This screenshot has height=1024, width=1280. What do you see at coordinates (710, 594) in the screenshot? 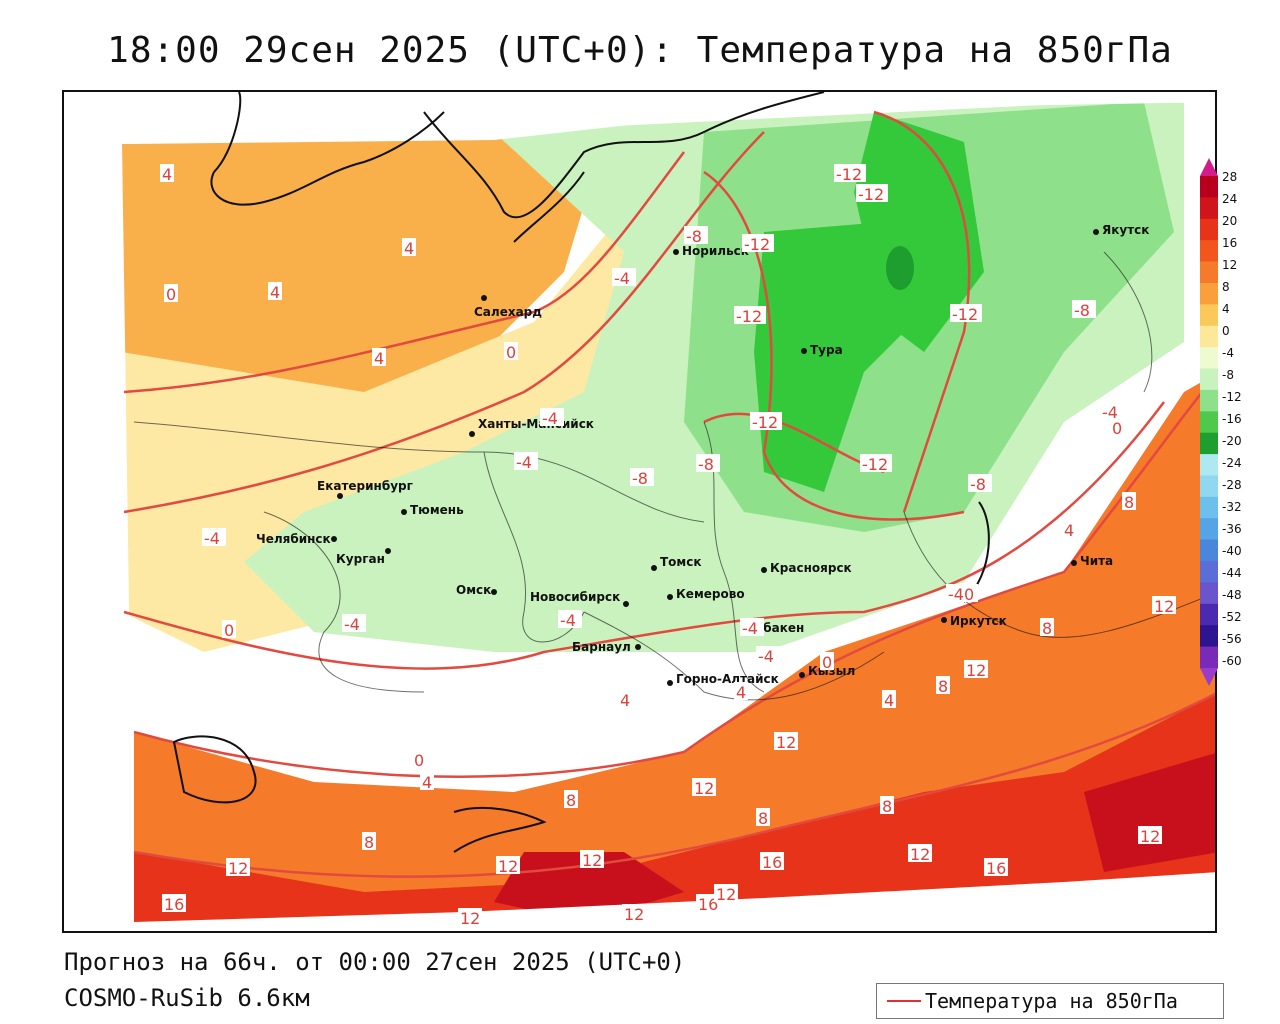
I see `svg-text: Кемерово` at bounding box center [710, 594].